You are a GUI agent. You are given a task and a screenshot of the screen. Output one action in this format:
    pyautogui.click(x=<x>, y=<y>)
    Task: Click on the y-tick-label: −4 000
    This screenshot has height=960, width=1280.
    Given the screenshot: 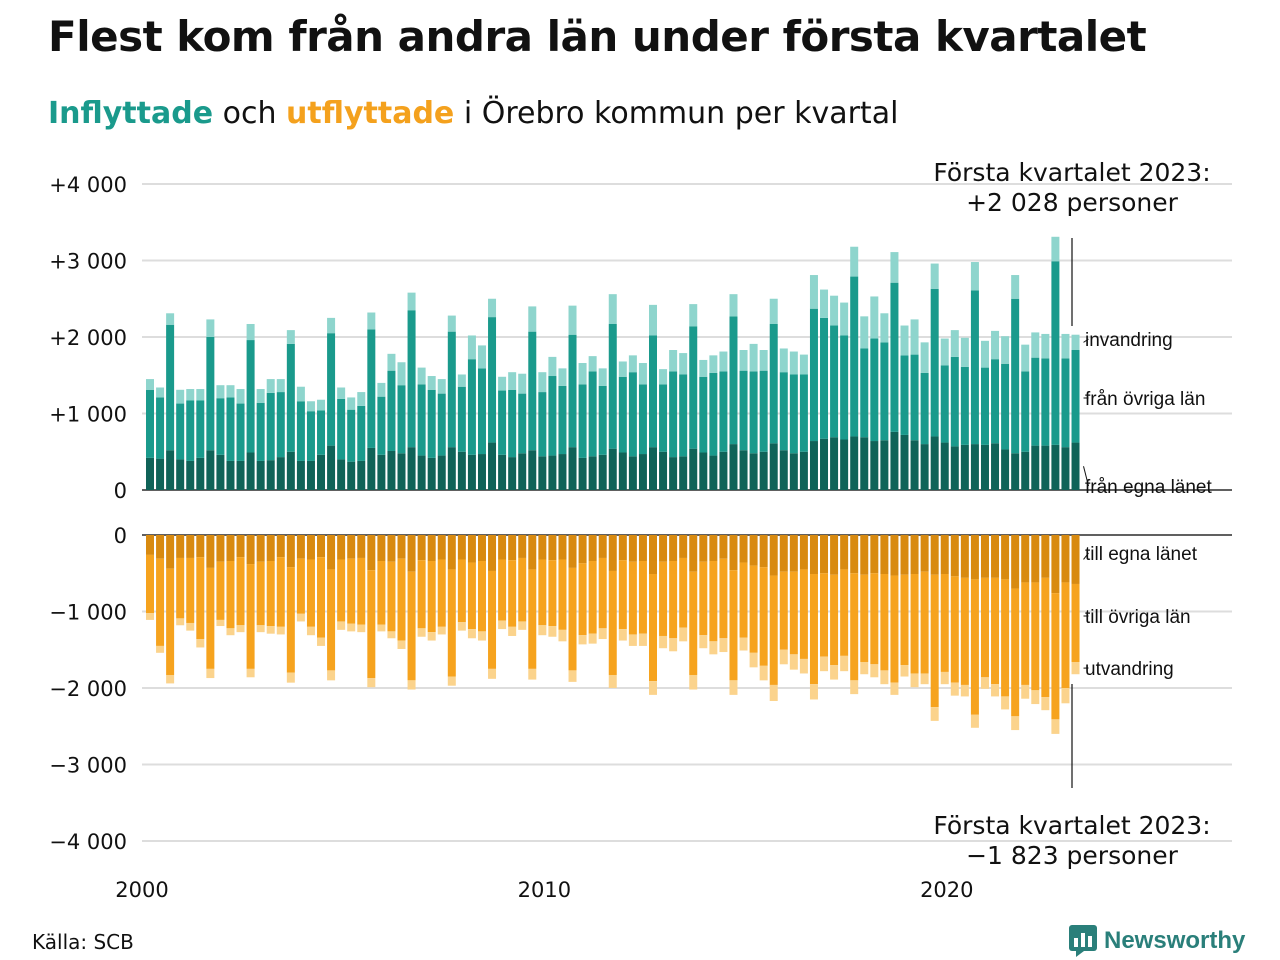 What is the action you would take?
    pyautogui.click(x=88, y=842)
    